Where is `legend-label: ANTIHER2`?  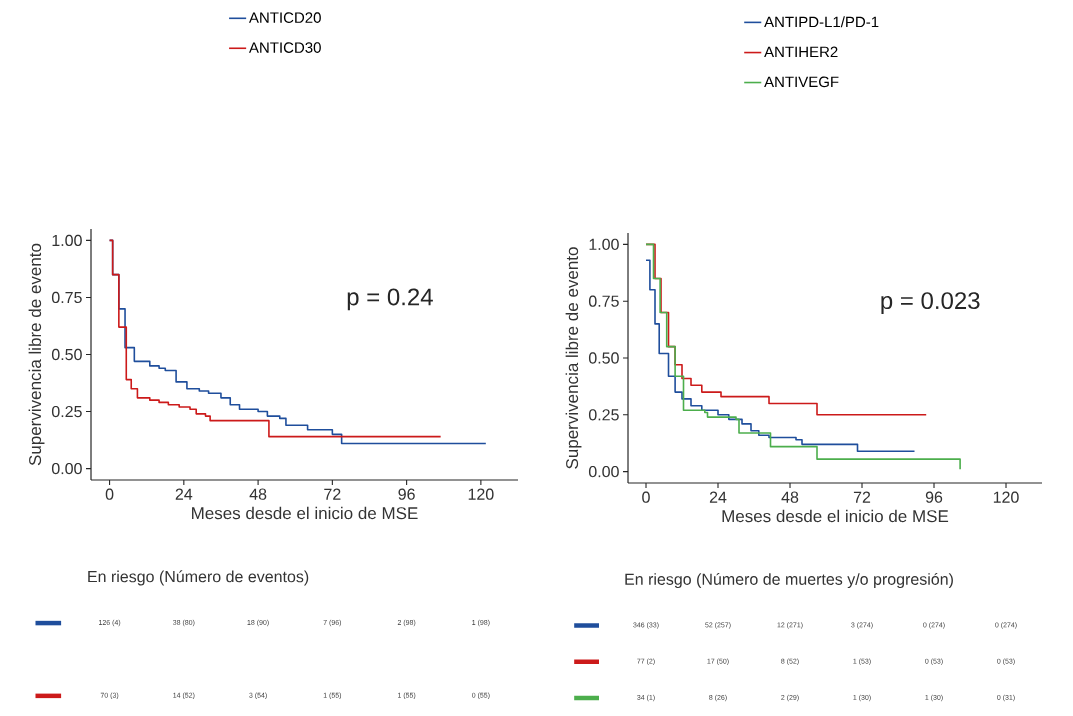 legend-label: ANTIHER2 is located at coordinates (801, 52).